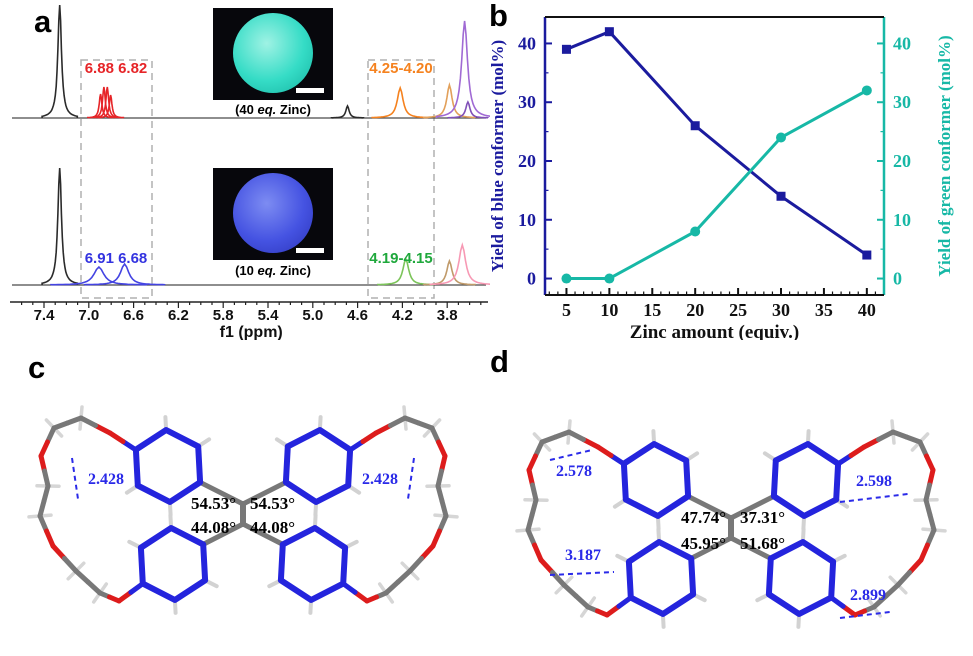 This screenshot has height=656, width=973. I want to click on molecule-structure-c: 2.428 2.428 54.53° 54.53° 44.08° 44.08°, so click(243, 510).